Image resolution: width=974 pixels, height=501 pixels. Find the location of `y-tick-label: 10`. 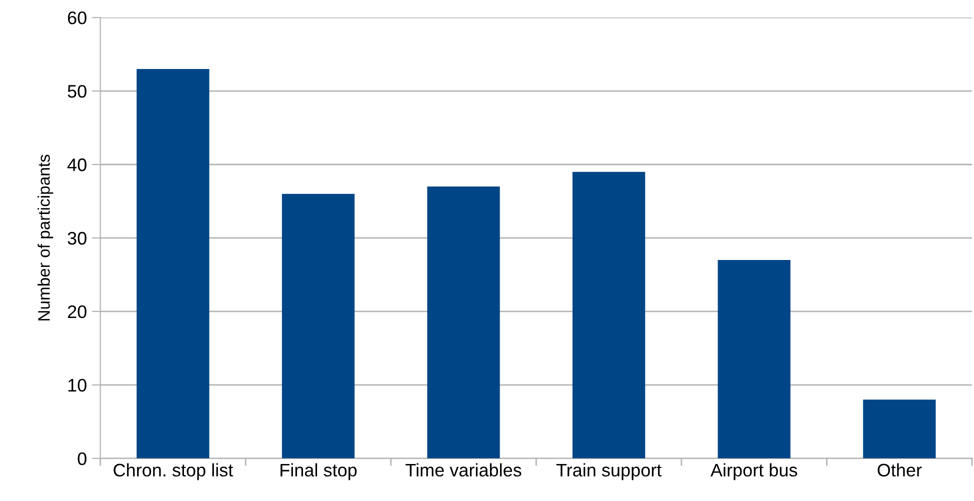

y-tick-label: 10 is located at coordinates (77, 385).